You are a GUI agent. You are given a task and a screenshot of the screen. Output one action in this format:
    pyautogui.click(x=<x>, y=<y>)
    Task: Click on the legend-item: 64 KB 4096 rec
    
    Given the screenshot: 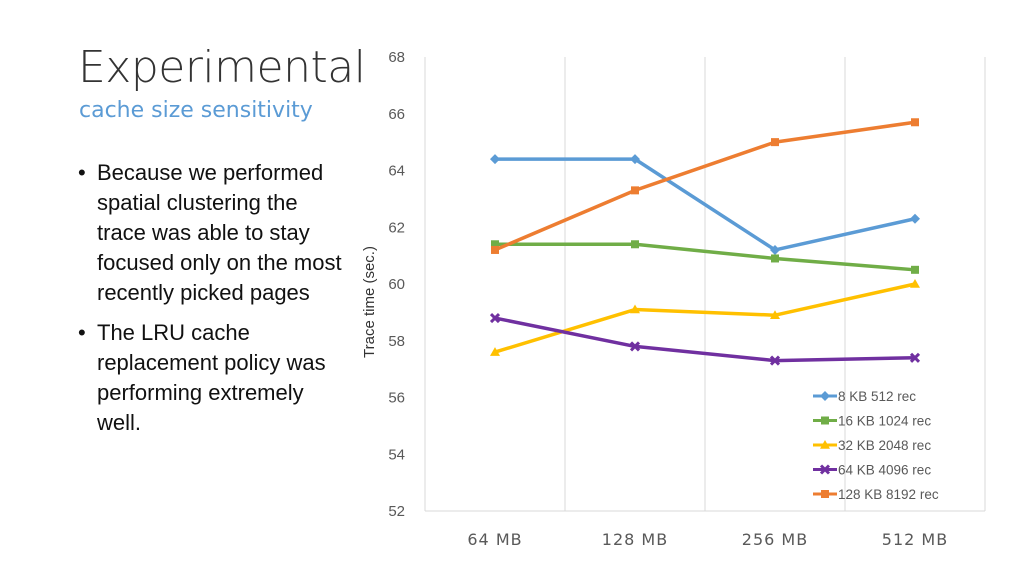 What is the action you would take?
    pyautogui.click(x=872, y=470)
    